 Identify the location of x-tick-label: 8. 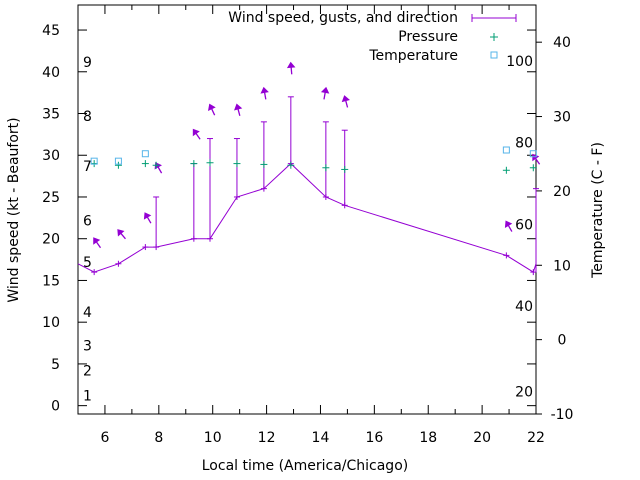
(158, 438).